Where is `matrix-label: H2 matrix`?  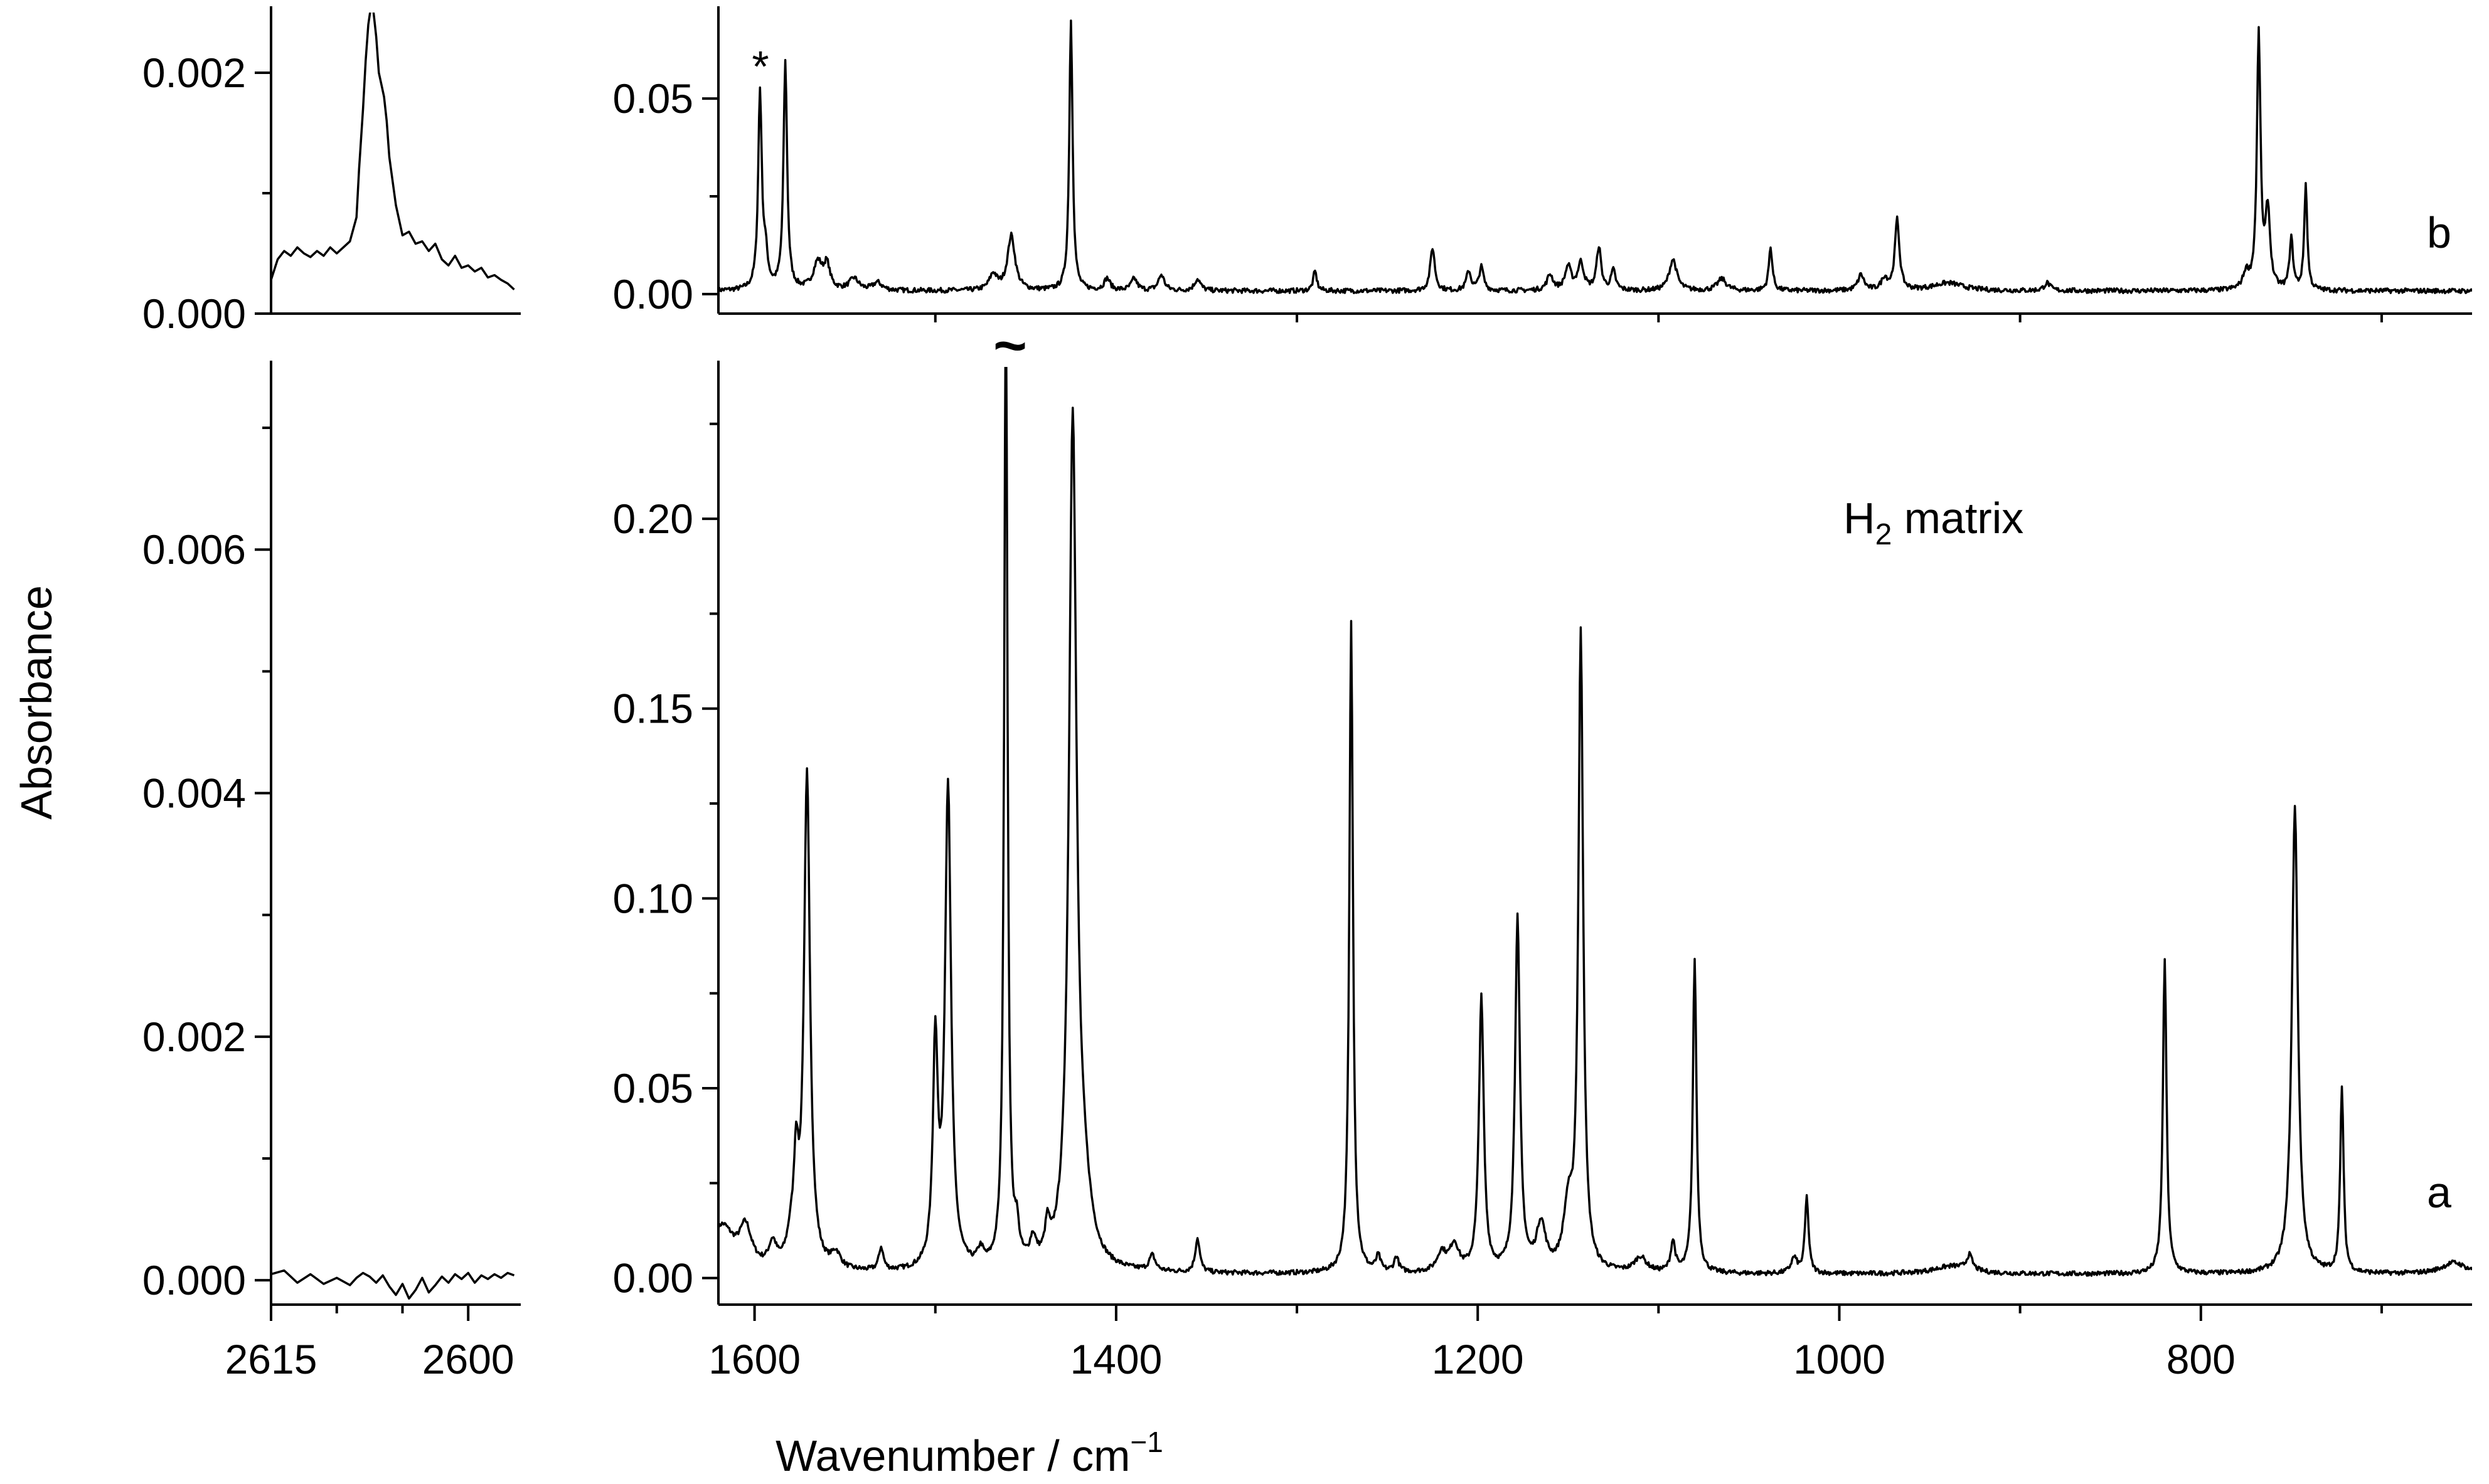
matrix-label: H2 matrix is located at coordinates (1933, 522).